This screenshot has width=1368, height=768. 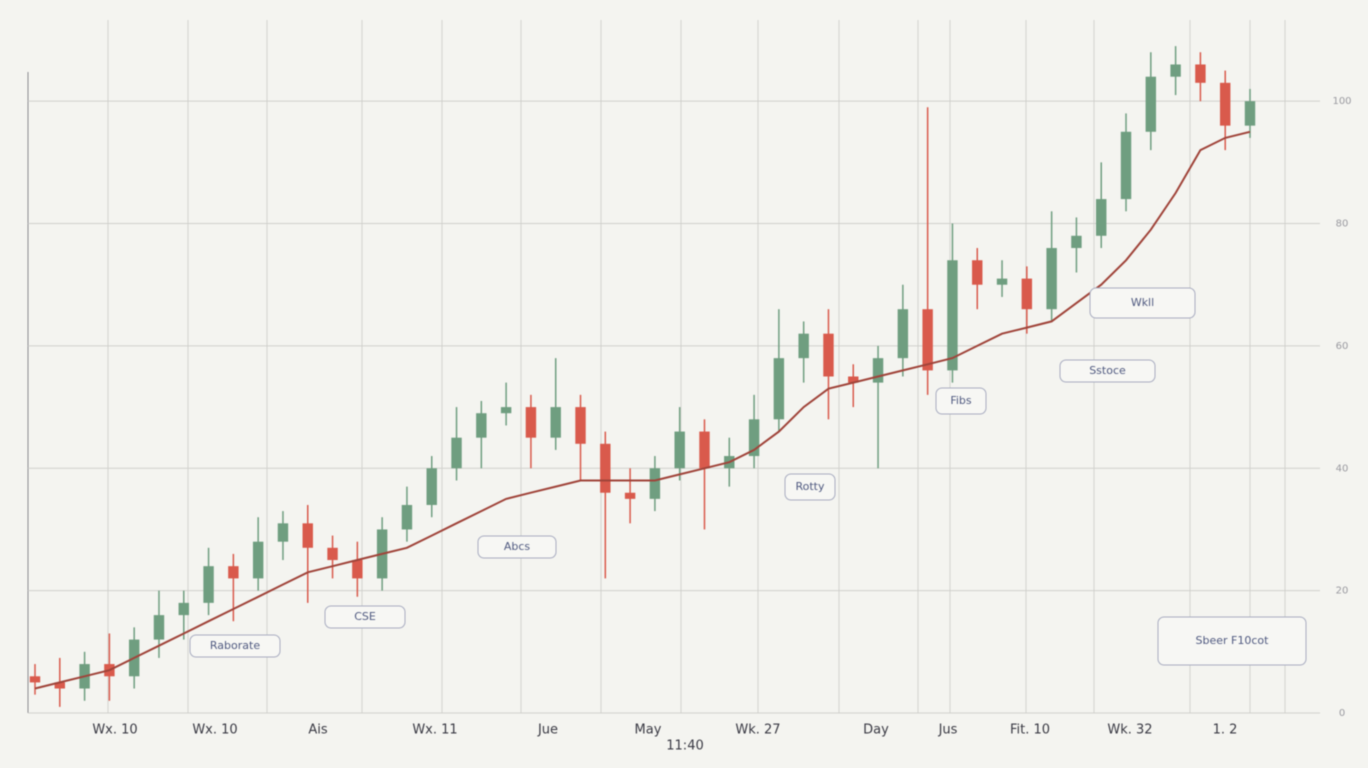 What do you see at coordinates (757, 730) in the screenshot?
I see `x-tick-label: Wk. 27` at bounding box center [757, 730].